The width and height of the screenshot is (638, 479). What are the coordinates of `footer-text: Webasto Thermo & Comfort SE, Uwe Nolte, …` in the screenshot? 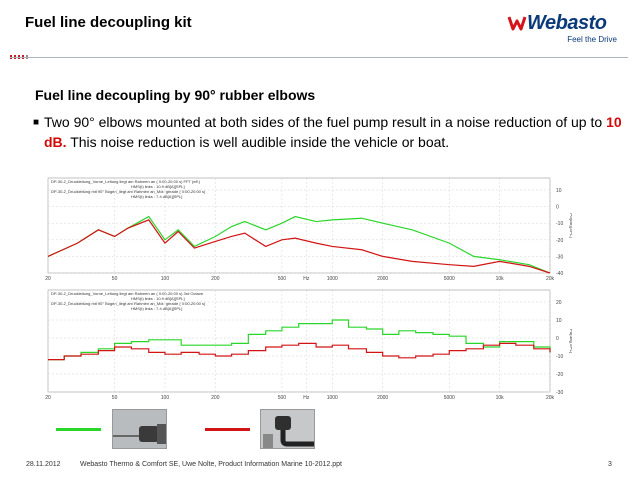 It's located at (211, 464).